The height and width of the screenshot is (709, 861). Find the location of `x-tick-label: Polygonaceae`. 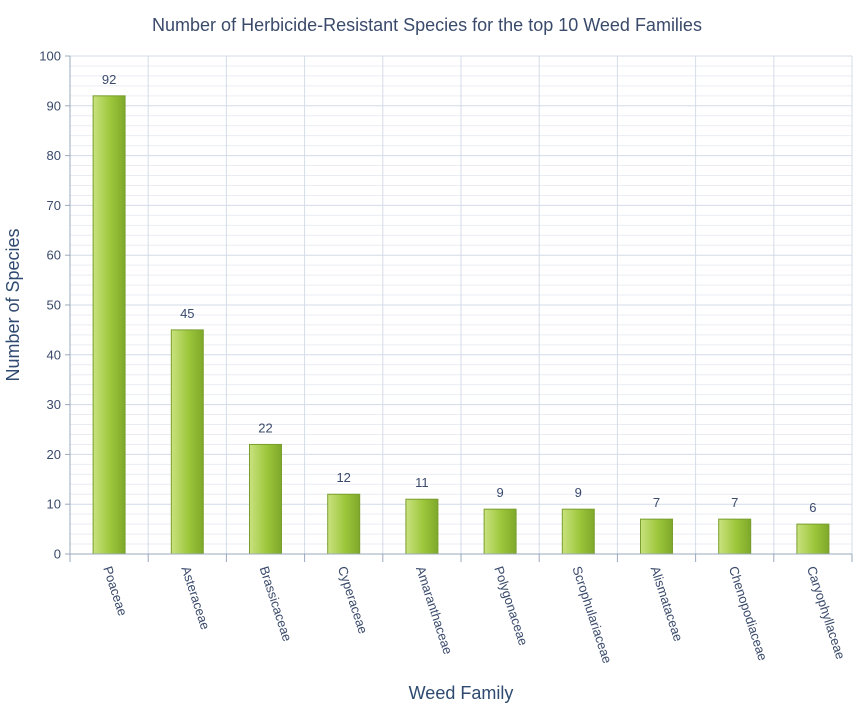

x-tick-label: Polygonaceae is located at coordinates (511, 605).